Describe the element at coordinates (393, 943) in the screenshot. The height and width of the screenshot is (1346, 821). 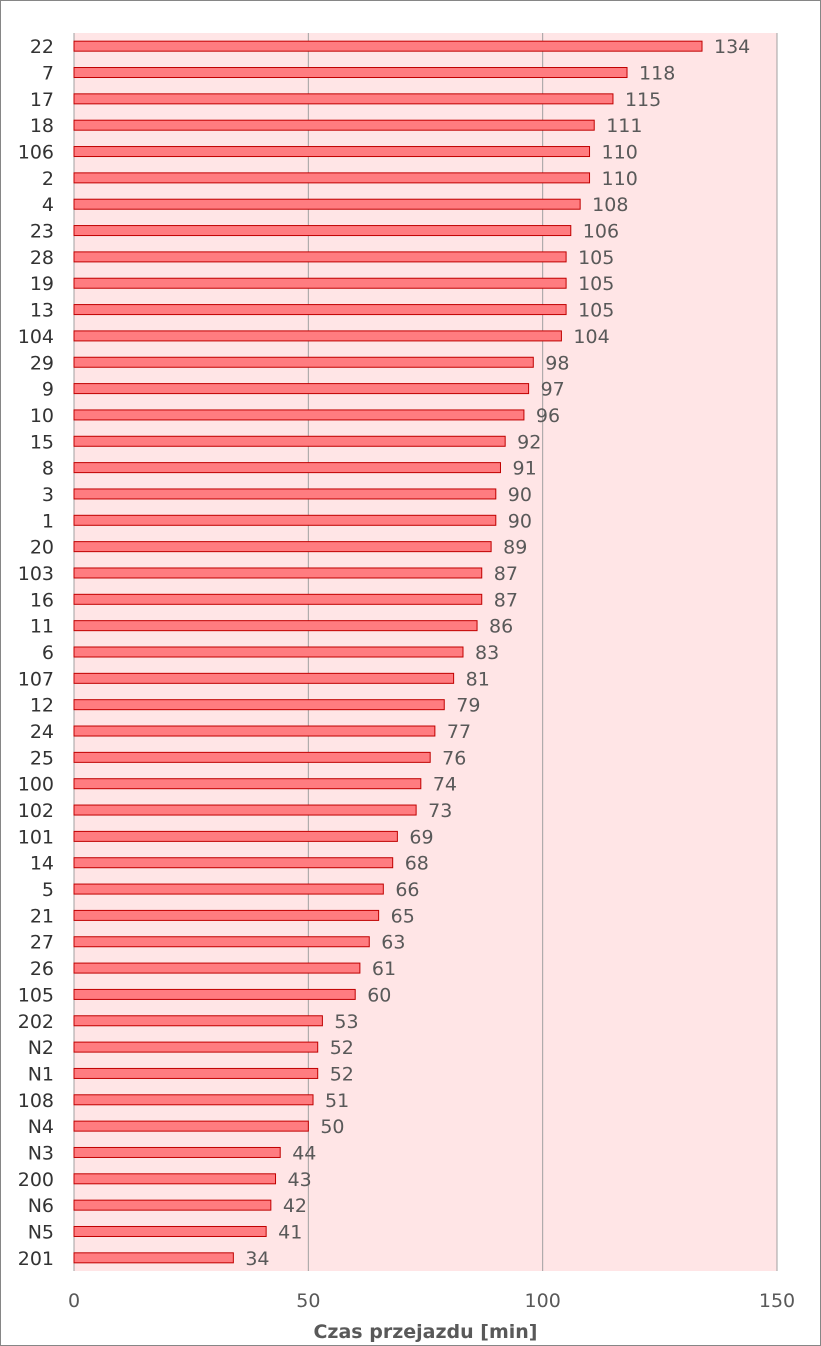
I see `data-label: 63` at that location.